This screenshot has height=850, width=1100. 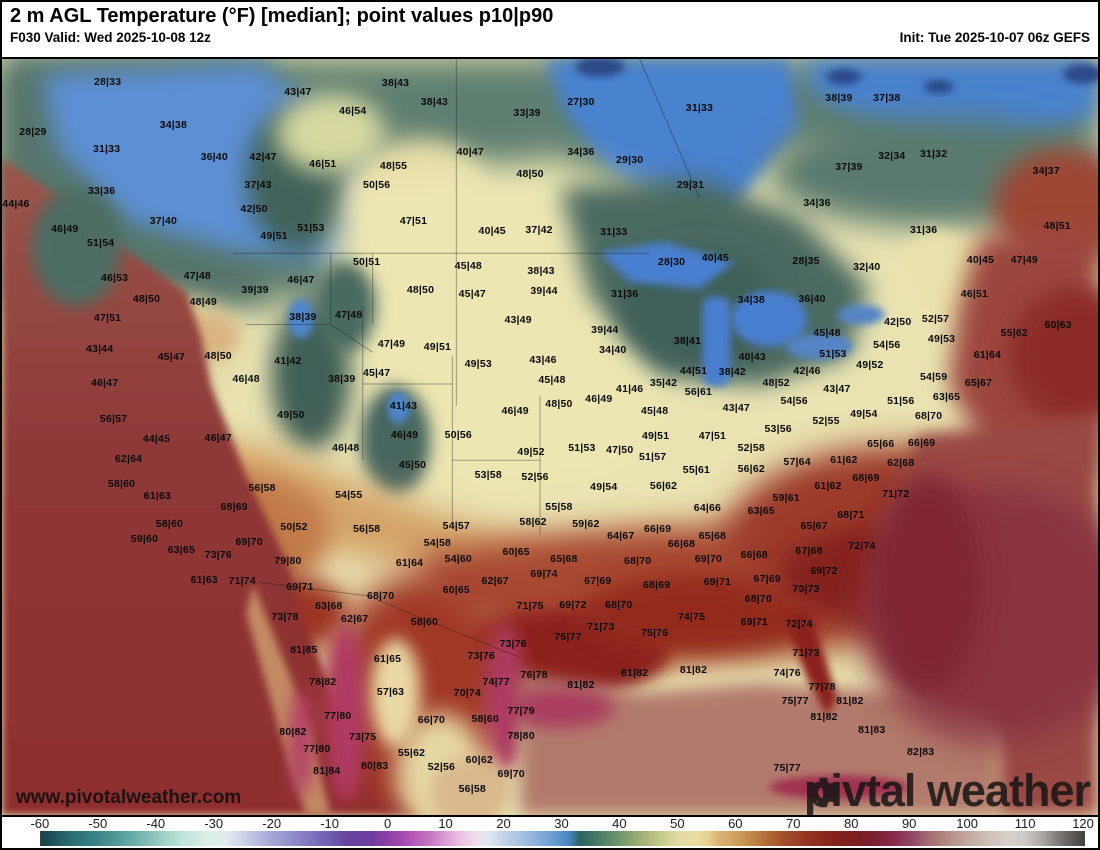 I want to click on point-value: 37|40, so click(x=163, y=221).